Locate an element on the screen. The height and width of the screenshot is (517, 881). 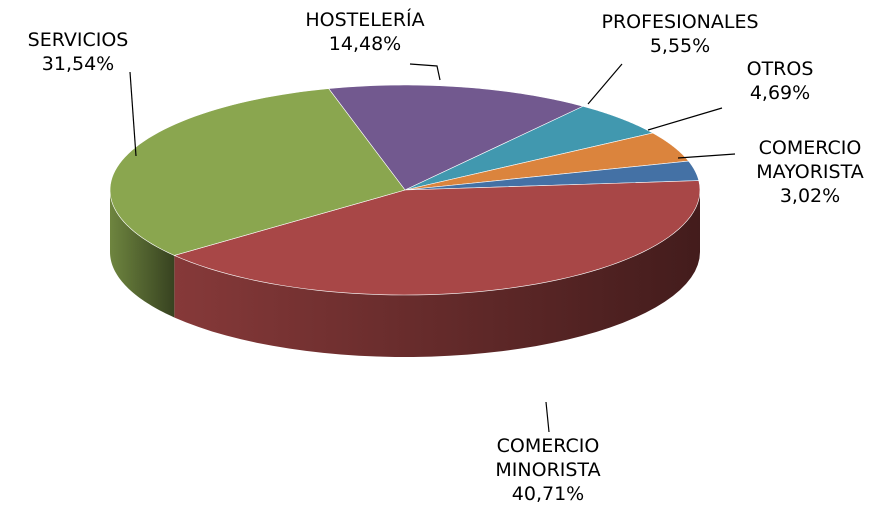
value-label: 5,55% is located at coordinates (680, 46).